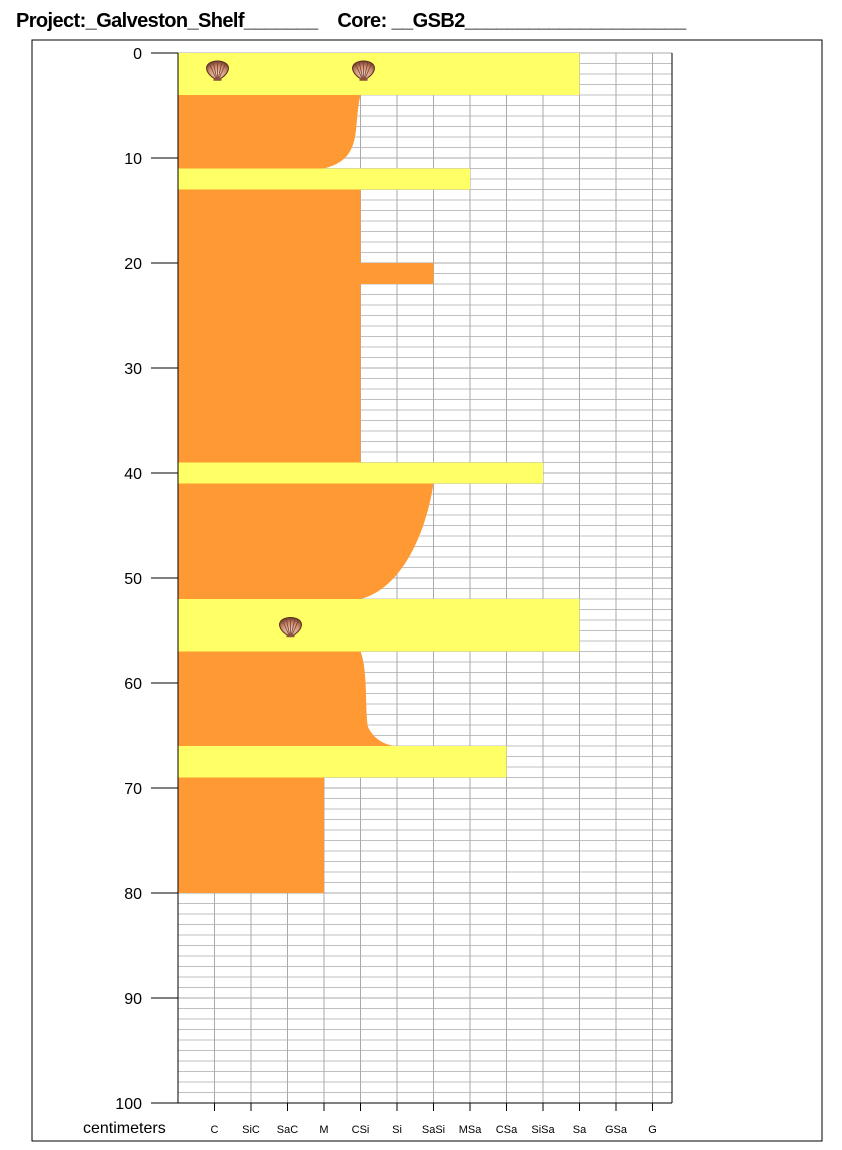 Image resolution: width=842 pixels, height=1150 pixels. Describe the element at coordinates (251, 1130) in the screenshot. I see `x-tick-label: SiC` at that location.